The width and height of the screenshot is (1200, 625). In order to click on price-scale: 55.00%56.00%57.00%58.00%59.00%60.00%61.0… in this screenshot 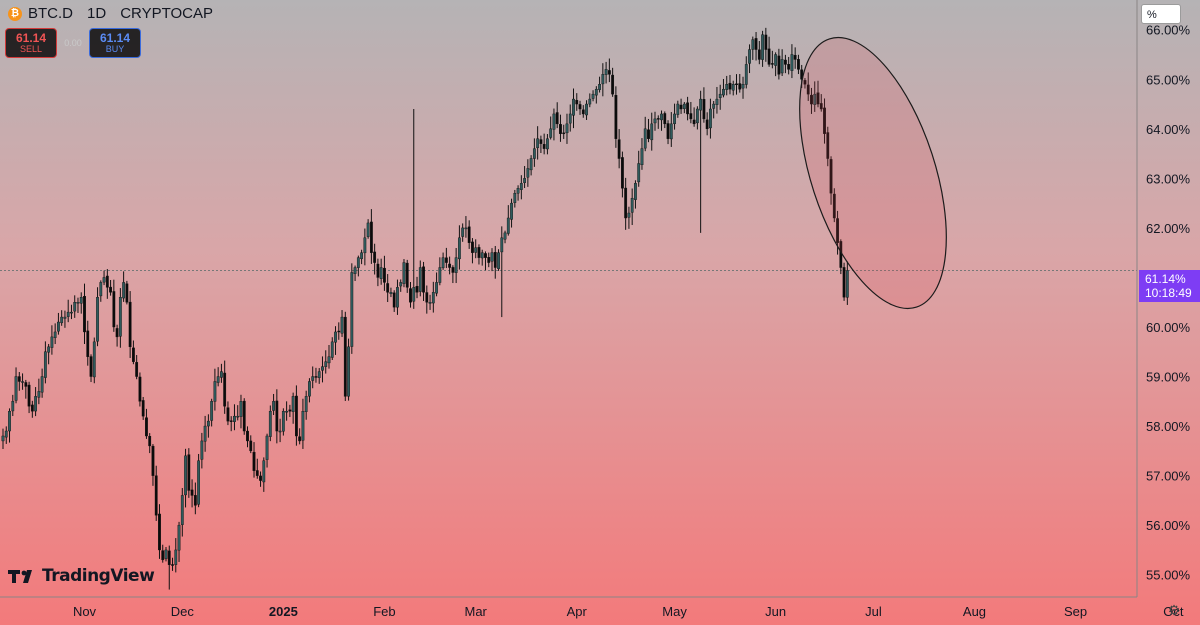, I will do `click(1168, 303)`.